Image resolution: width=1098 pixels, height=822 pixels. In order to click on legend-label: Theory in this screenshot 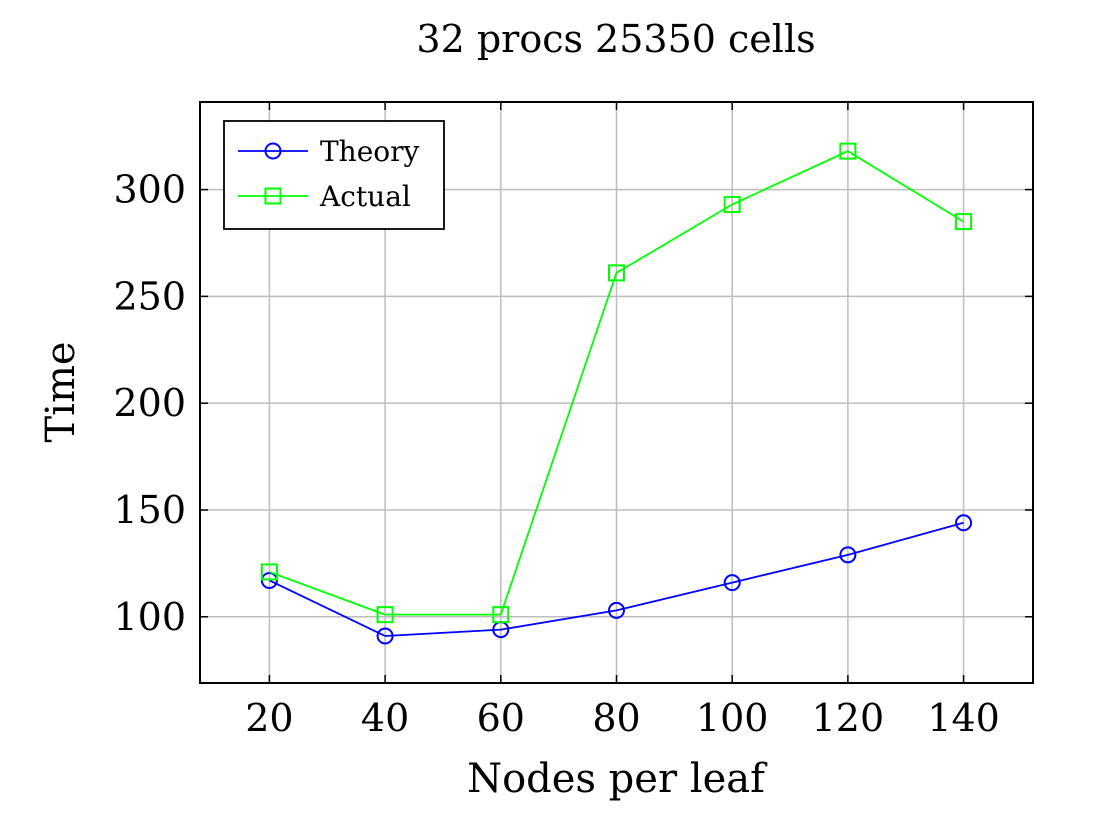, I will do `click(370, 151)`.